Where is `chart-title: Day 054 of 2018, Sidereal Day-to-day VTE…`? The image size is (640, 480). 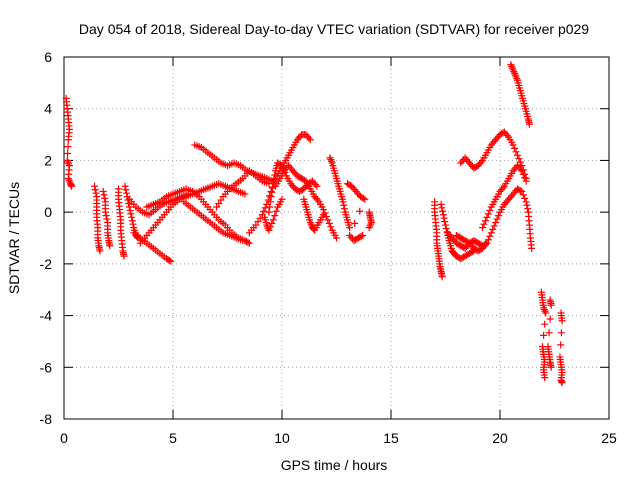
chart-title: Day 054 of 2018, Sidereal Day-to-day VTE… is located at coordinates (334, 29).